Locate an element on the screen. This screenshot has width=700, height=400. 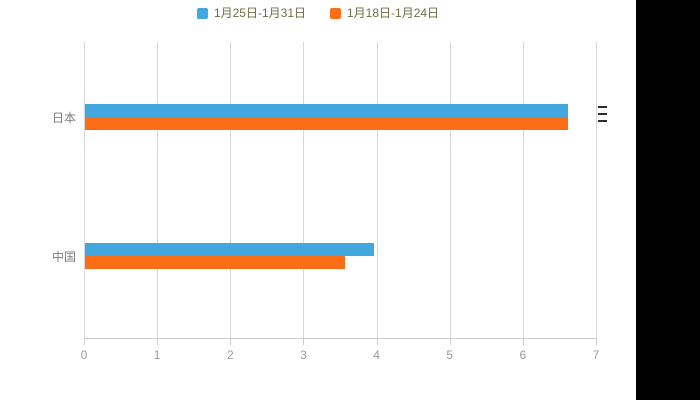
legend-item-series-1: 1月18日-1月24日 is located at coordinates (384, 13).